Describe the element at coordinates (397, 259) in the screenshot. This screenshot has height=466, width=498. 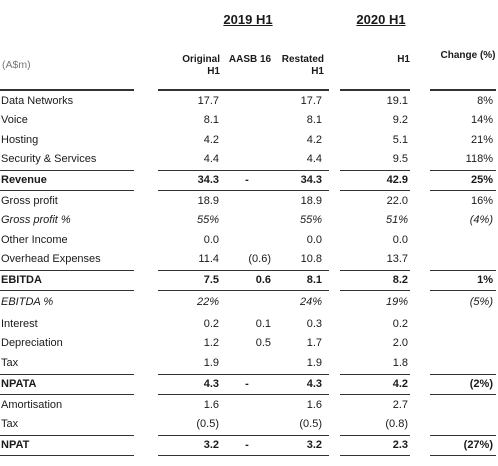
I see `cell-value: 13.7` at that location.